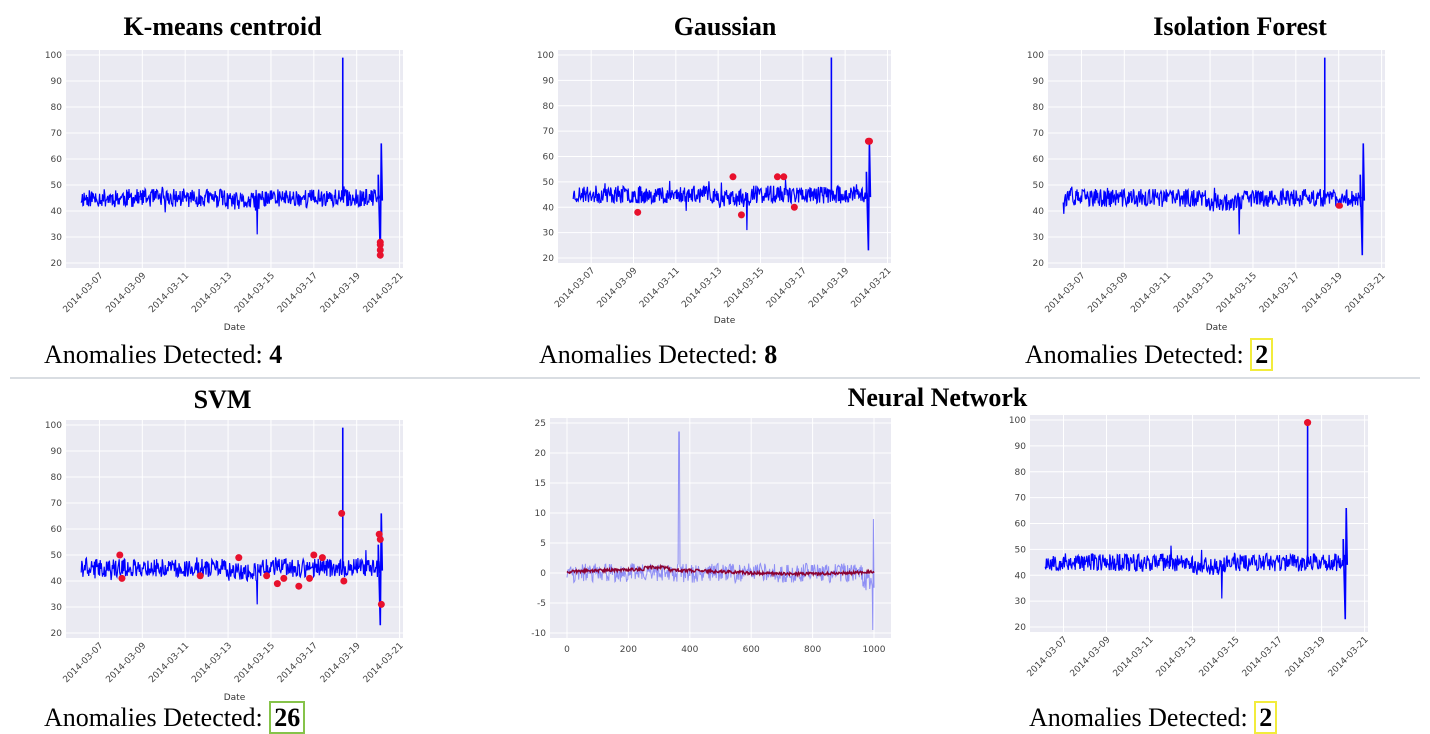 Image resolution: width=1430 pixels, height=734 pixels. What do you see at coordinates (541, 514) in the screenshot?
I see `y-tick-label: 10` at bounding box center [541, 514].